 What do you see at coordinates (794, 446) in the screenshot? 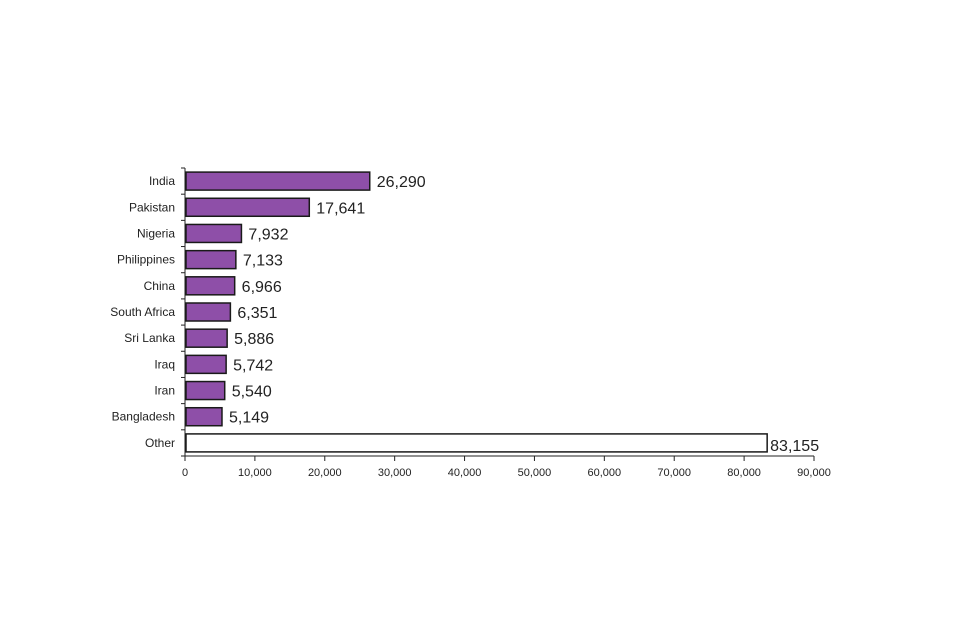
I see `data-label: 83,155` at bounding box center [794, 446].